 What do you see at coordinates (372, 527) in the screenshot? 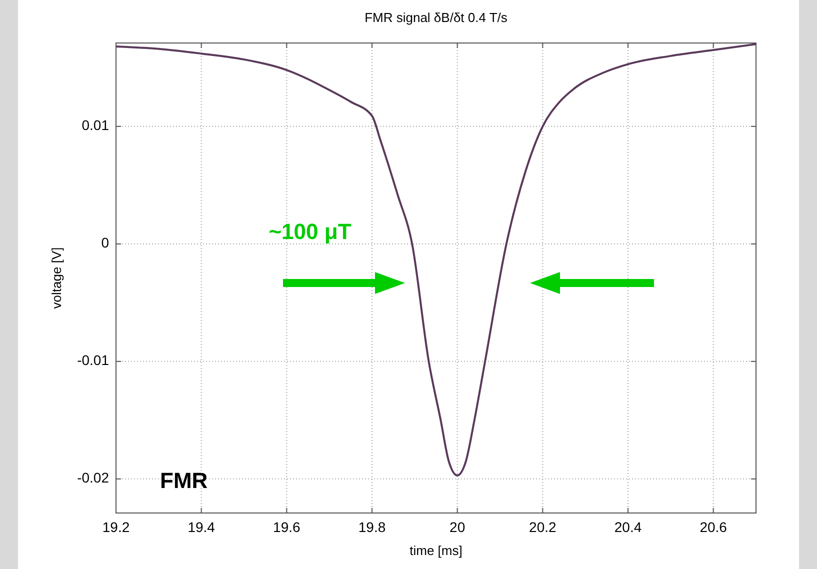
I see `x-tick-label: 19.8` at bounding box center [372, 527].